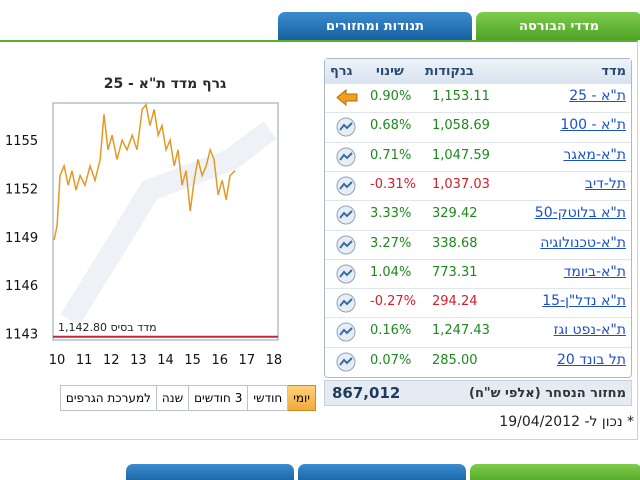 Image resolution: width=640 pixels, height=480 pixels. What do you see at coordinates (82, 327) in the screenshot?
I see `base-value: 1,142.80` at bounding box center [82, 327].